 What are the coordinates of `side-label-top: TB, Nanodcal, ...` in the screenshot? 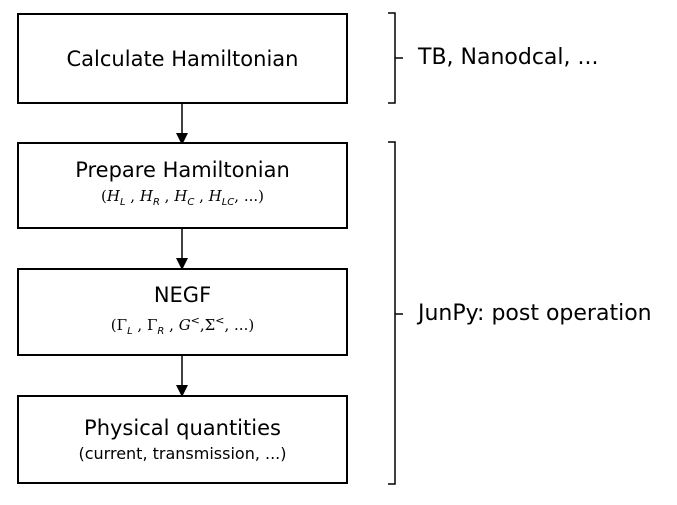 It's located at (508, 57).